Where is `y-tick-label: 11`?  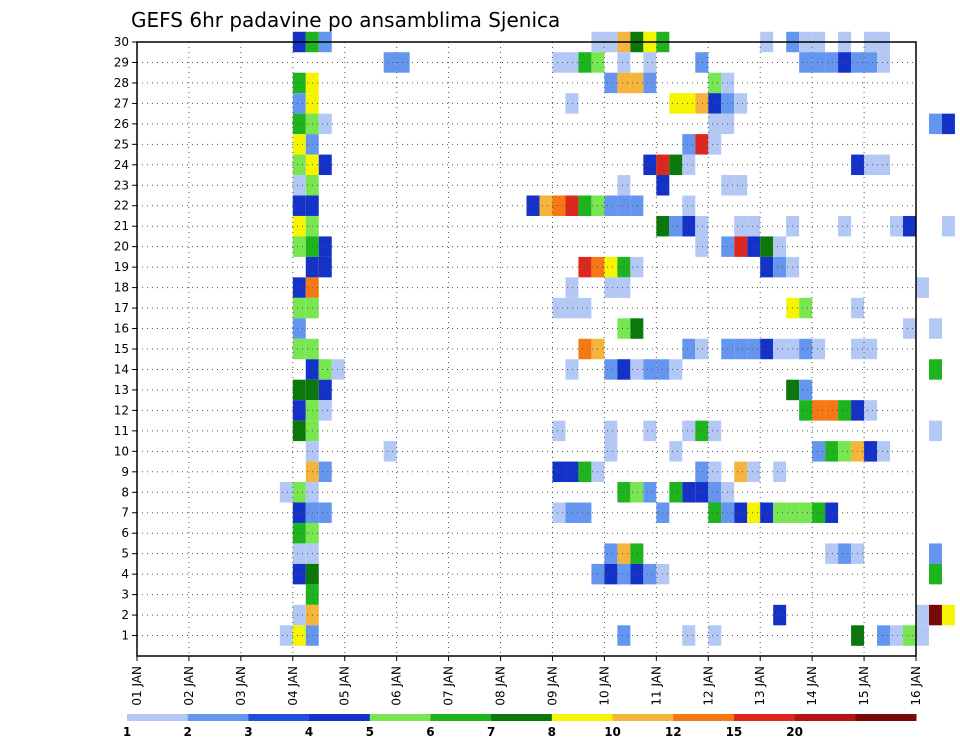
y-tick-label: 11 is located at coordinates (121, 431).